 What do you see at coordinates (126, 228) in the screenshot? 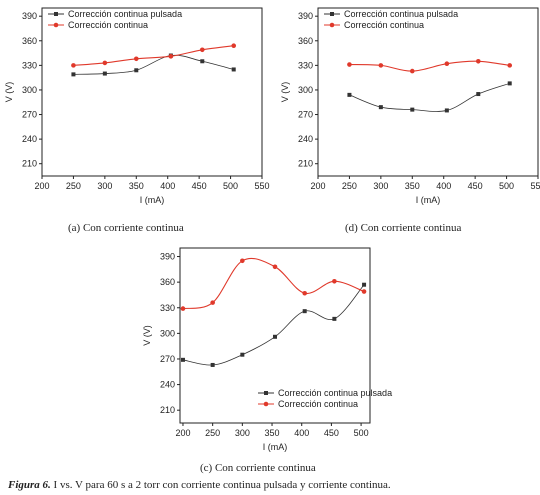
I see `caption-chart-a: (a) Con corriente continua` at bounding box center [126, 228].